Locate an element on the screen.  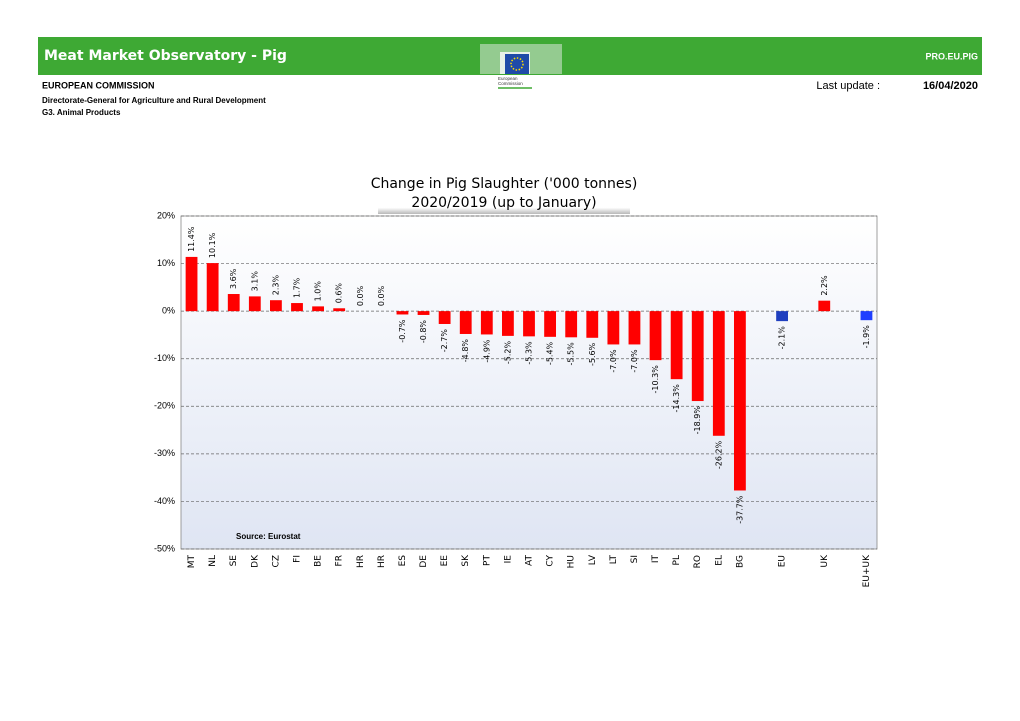
y-tick-label: 20% is located at coordinates (166, 215).